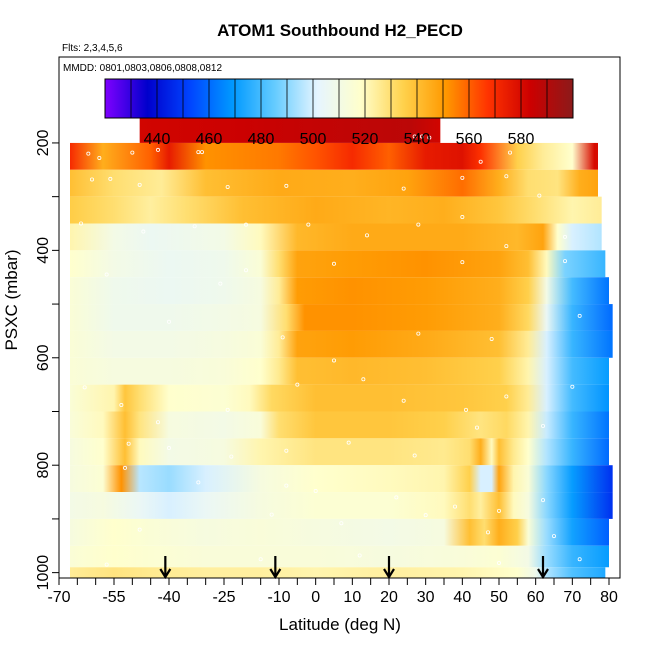 The height and width of the screenshot is (650, 650). What do you see at coordinates (352, 597) in the screenshot?
I see `x-tick-label: 10` at bounding box center [352, 597].